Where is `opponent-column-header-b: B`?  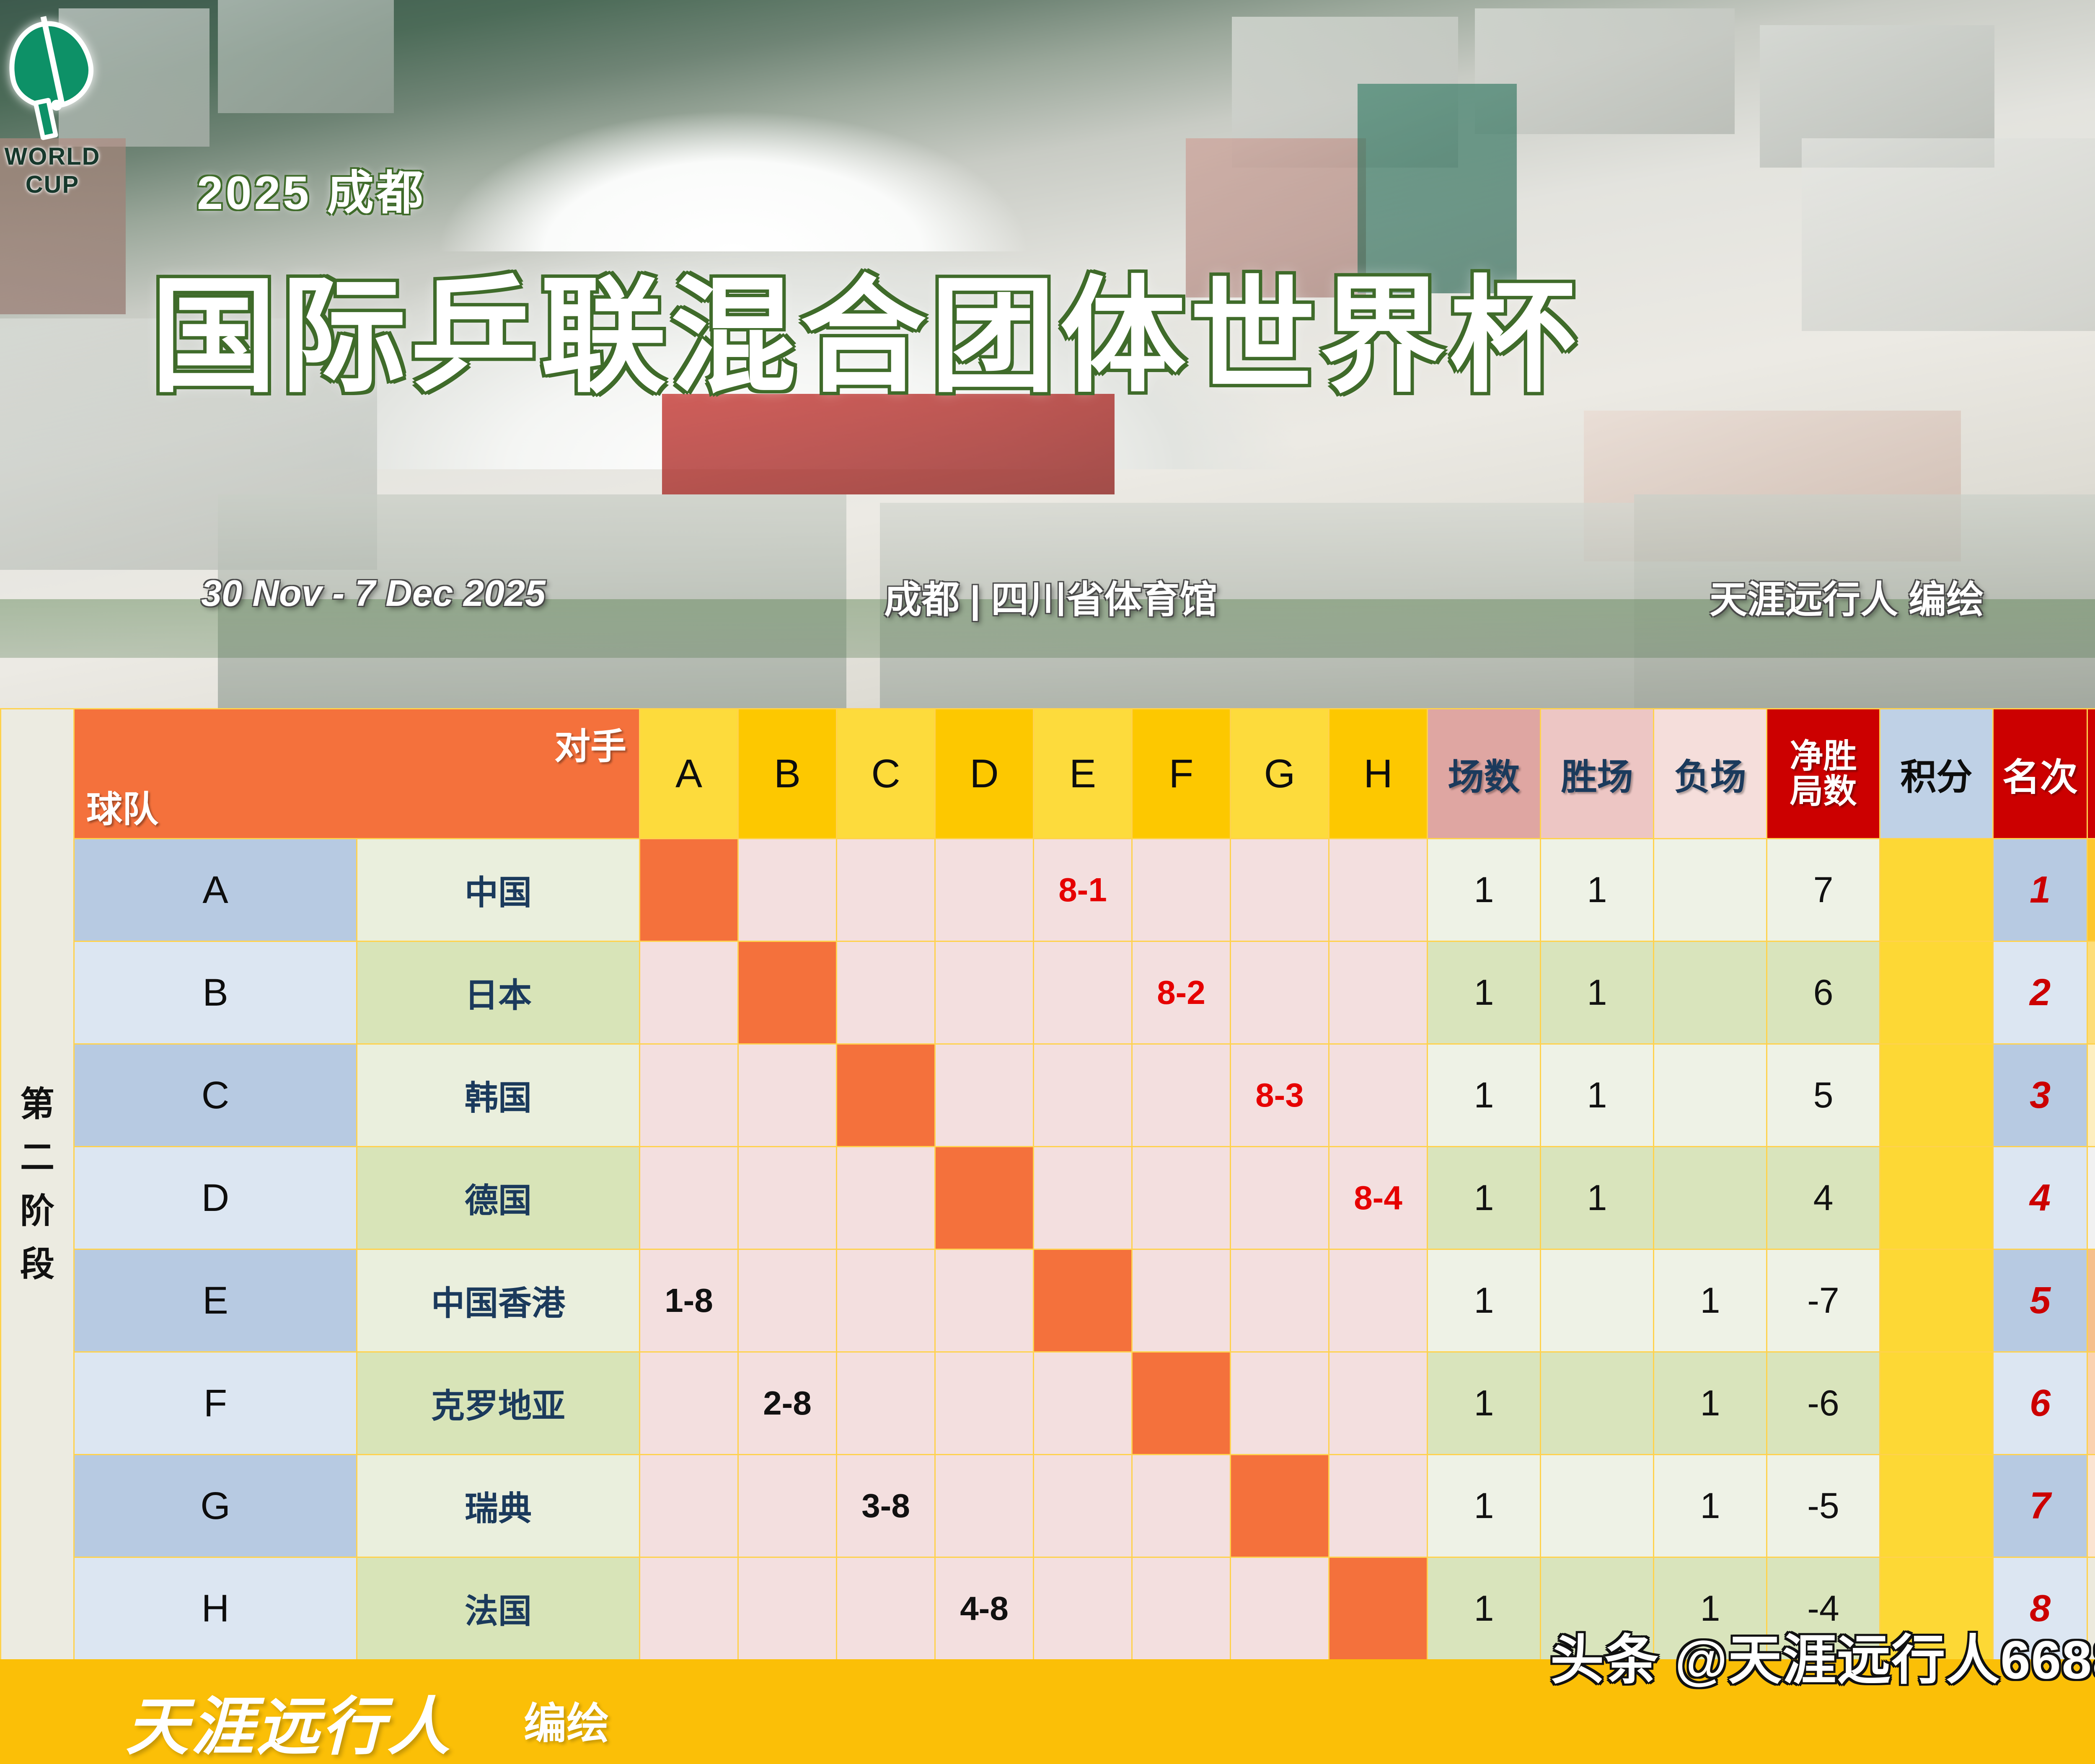
opponent-column-header-b: B is located at coordinates (787, 773).